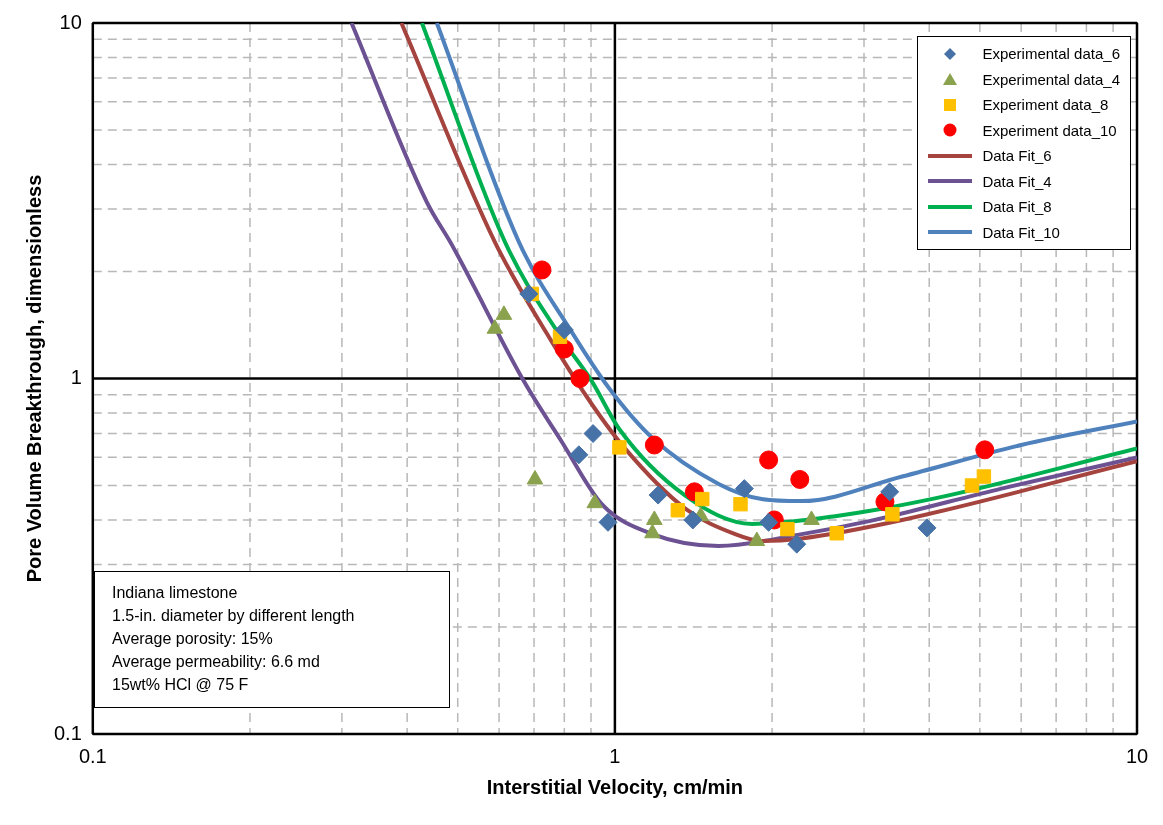 The height and width of the screenshot is (825, 1163). I want to click on x-tick-label: 0.1, so click(92, 755).